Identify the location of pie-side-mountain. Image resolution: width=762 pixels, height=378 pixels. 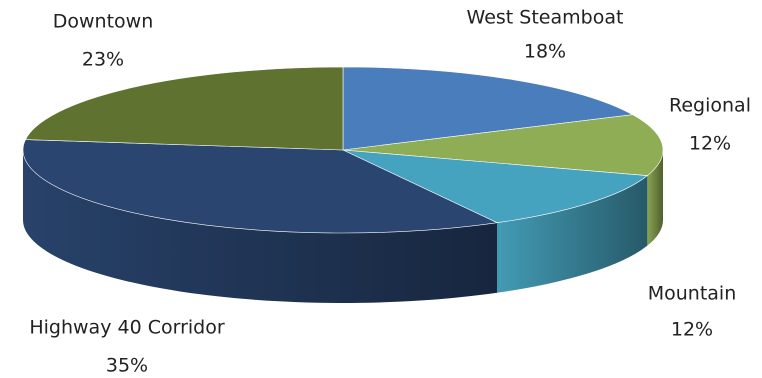
(572, 234).